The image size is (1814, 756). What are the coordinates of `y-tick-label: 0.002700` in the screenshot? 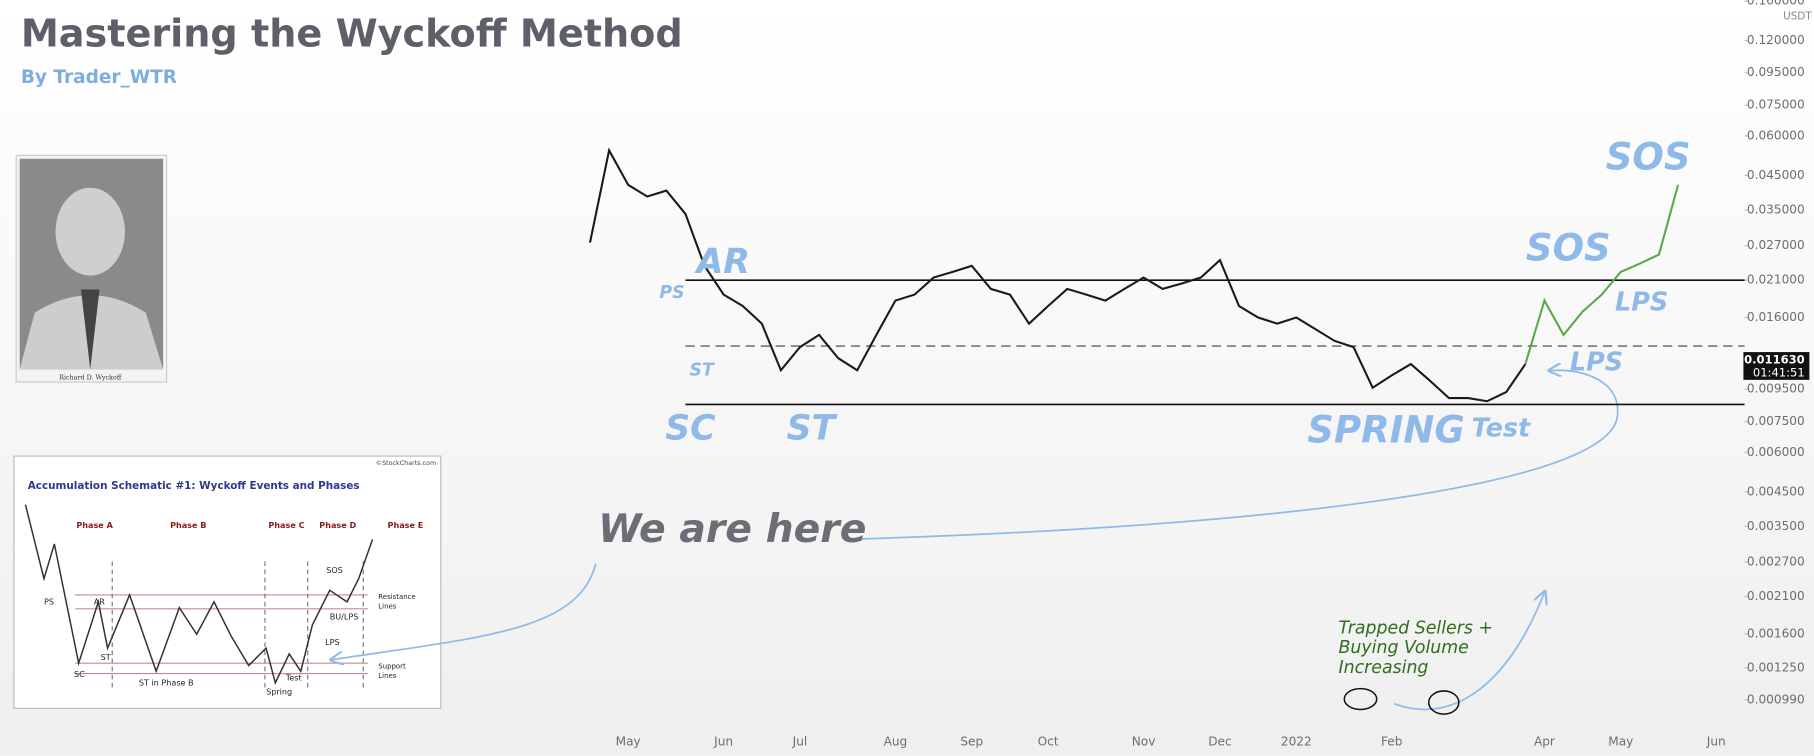 It's located at (1776, 561).